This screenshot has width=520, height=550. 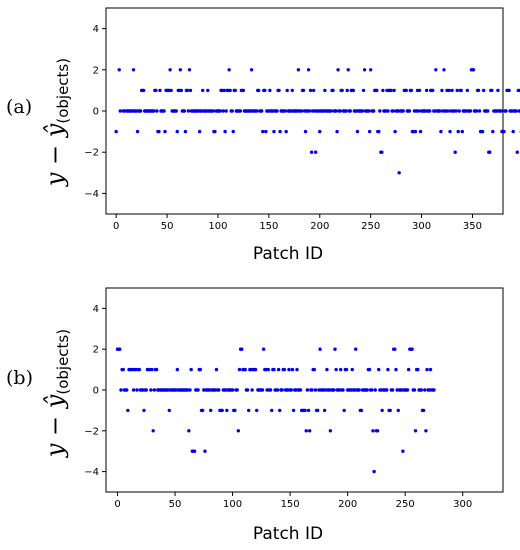 I want to click on y-tick-label-a: −4, so click(x=91, y=194).